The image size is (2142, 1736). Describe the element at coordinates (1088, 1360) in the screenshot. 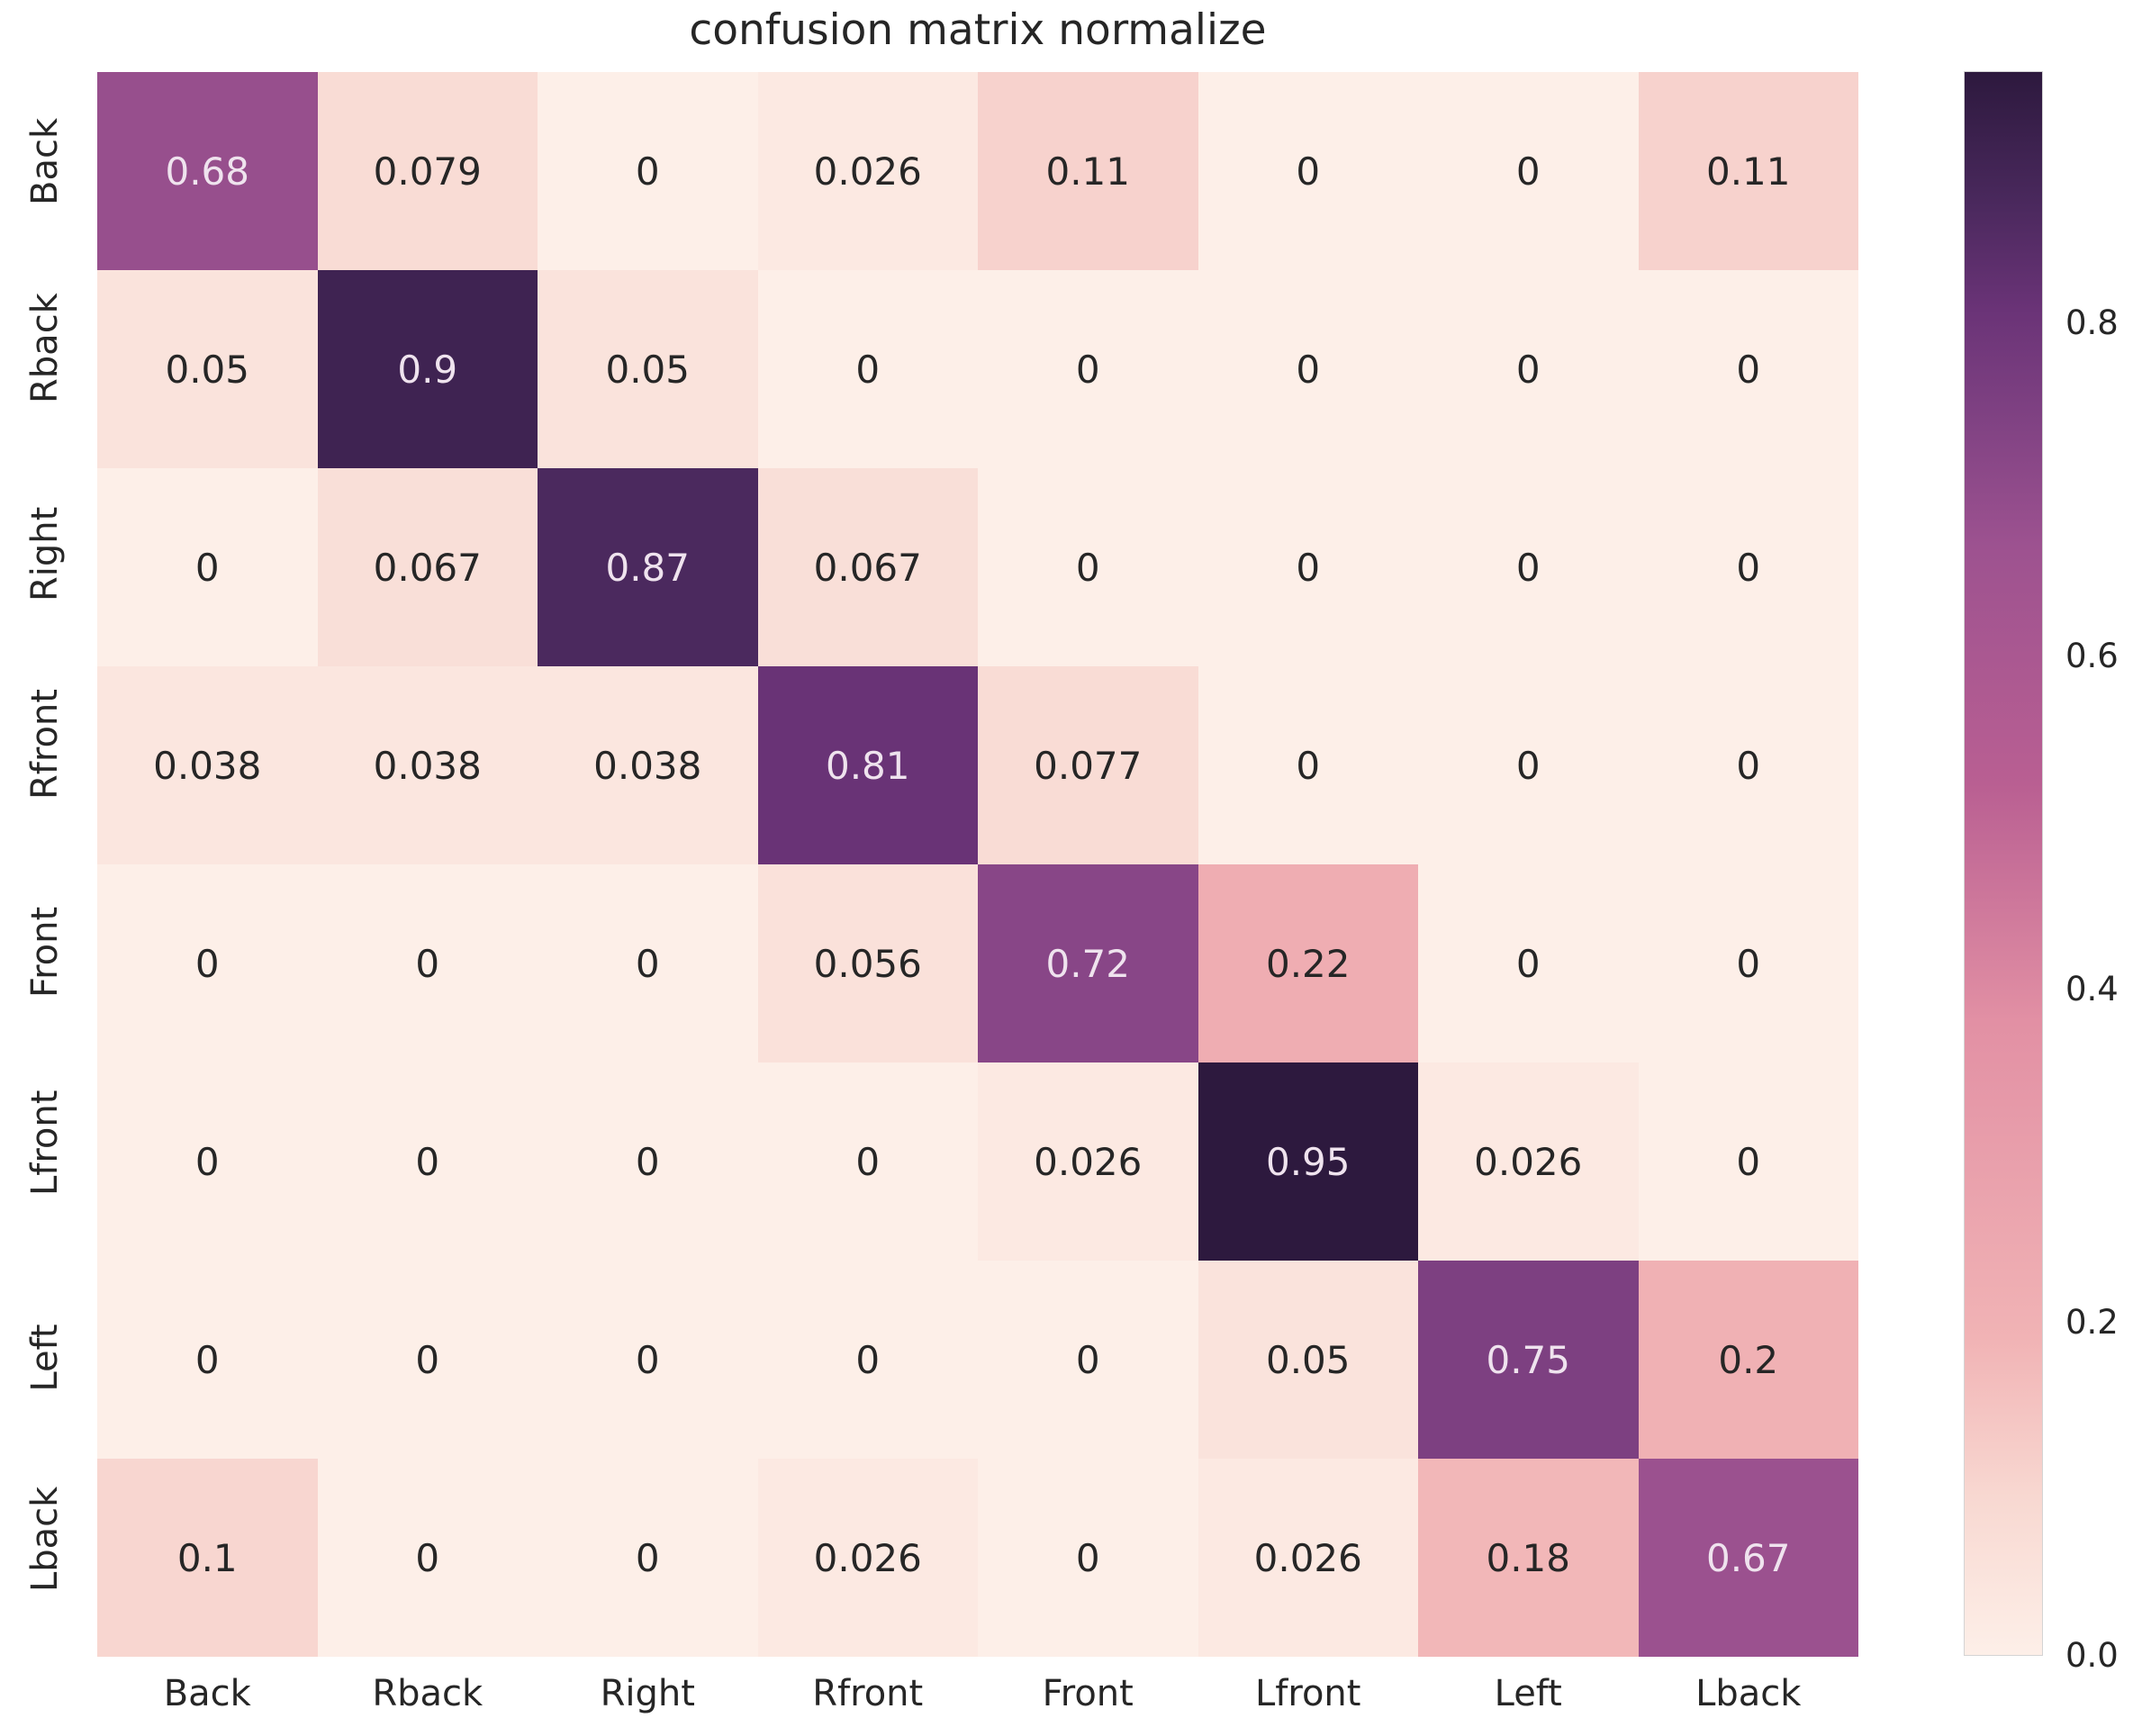

I see `heatmap-cell-Left-Front: 0` at that location.